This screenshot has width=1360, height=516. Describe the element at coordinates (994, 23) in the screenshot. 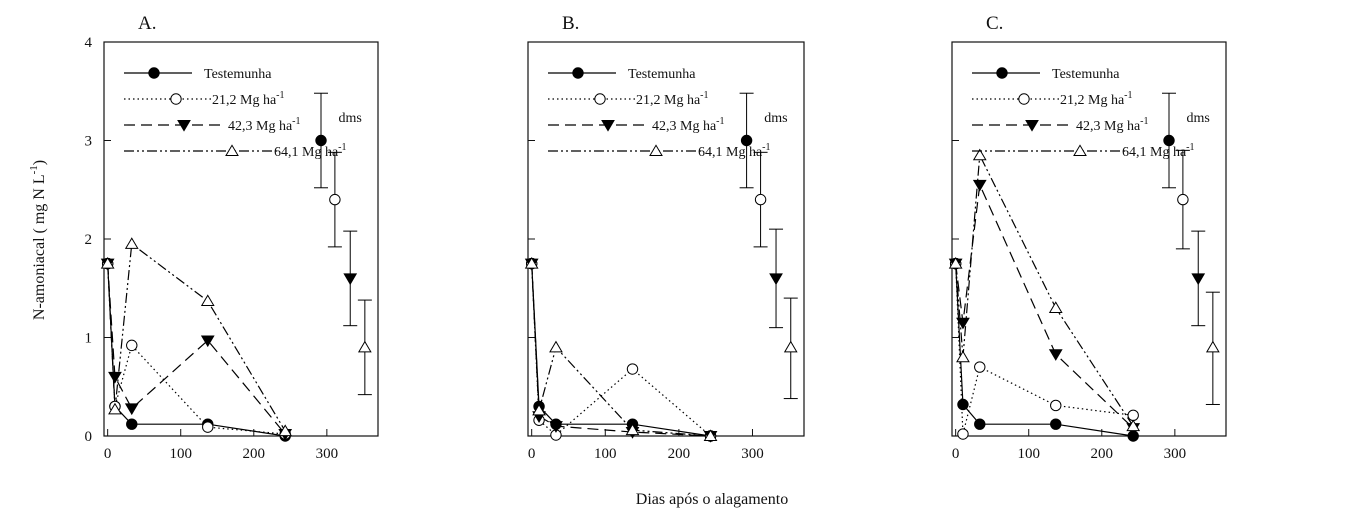

I see `panel-label: C.` at that location.